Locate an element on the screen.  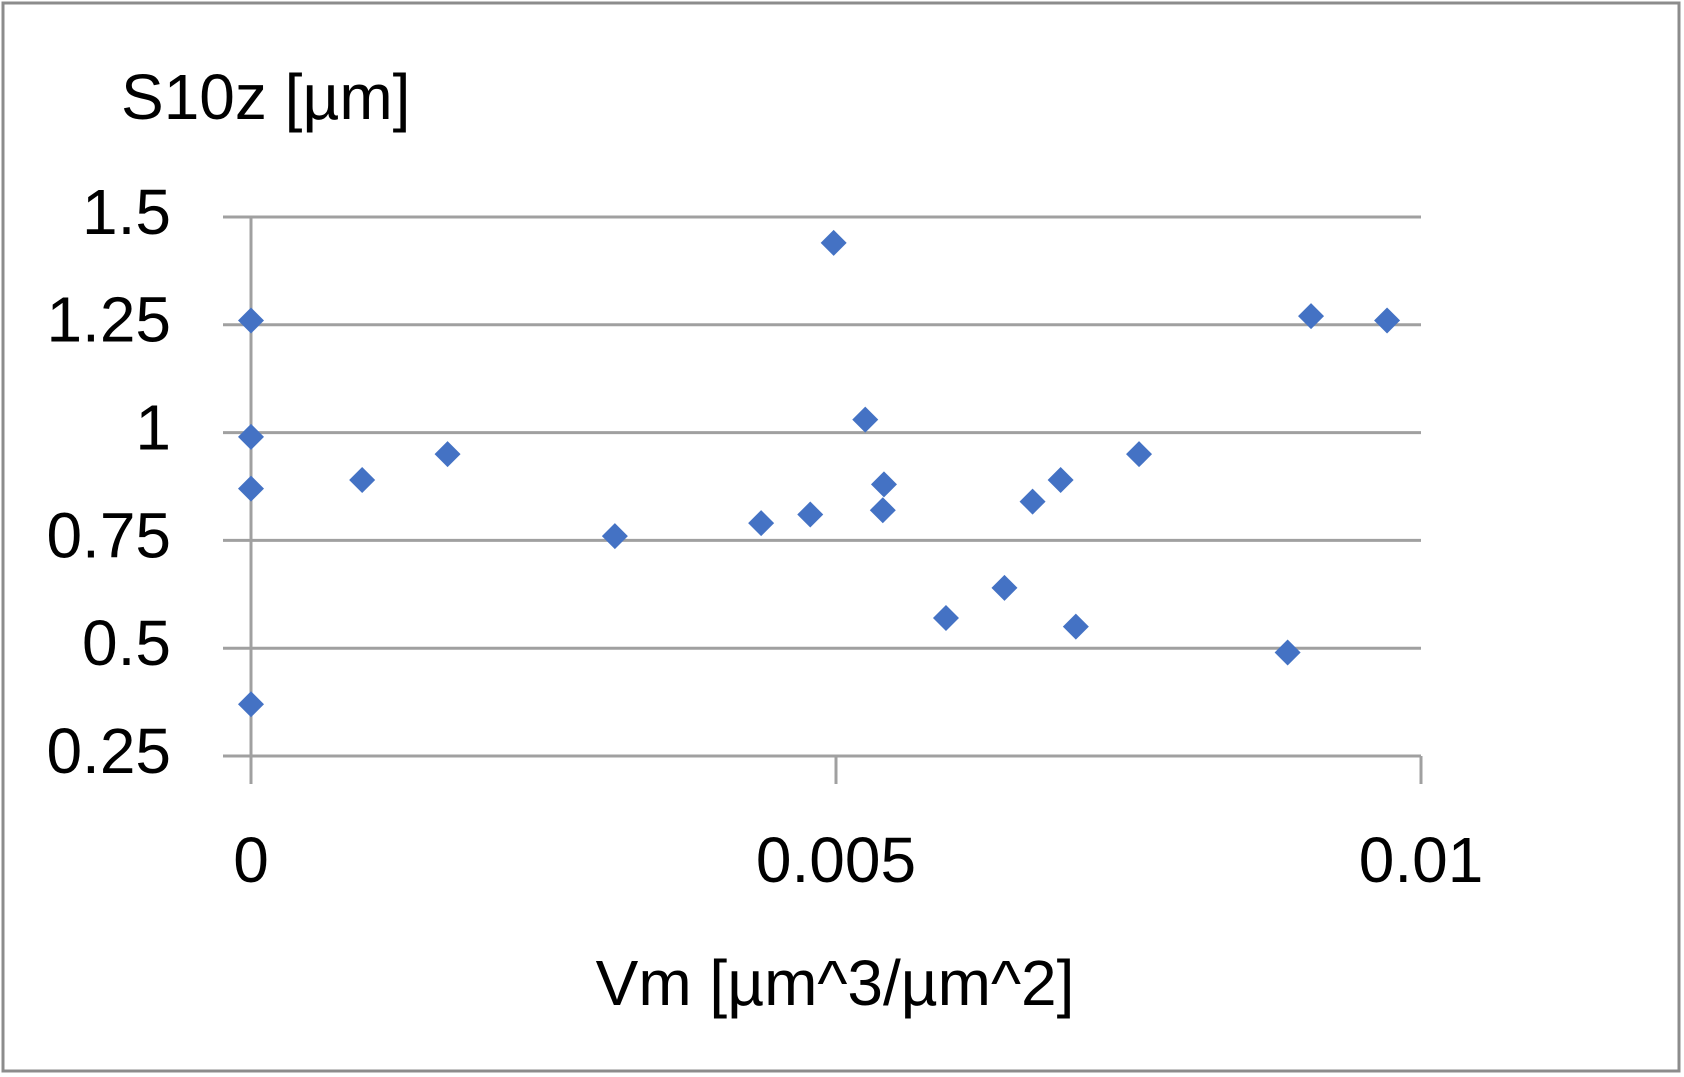
x-tick-label: 0.01 is located at coordinates (1421, 860).